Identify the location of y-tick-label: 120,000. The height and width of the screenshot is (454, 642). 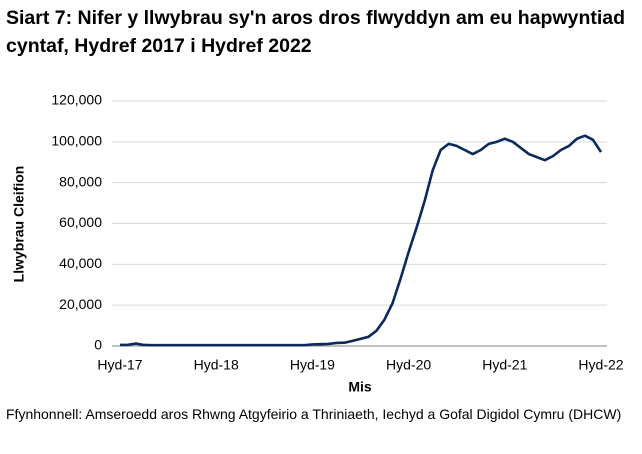
(76, 100).